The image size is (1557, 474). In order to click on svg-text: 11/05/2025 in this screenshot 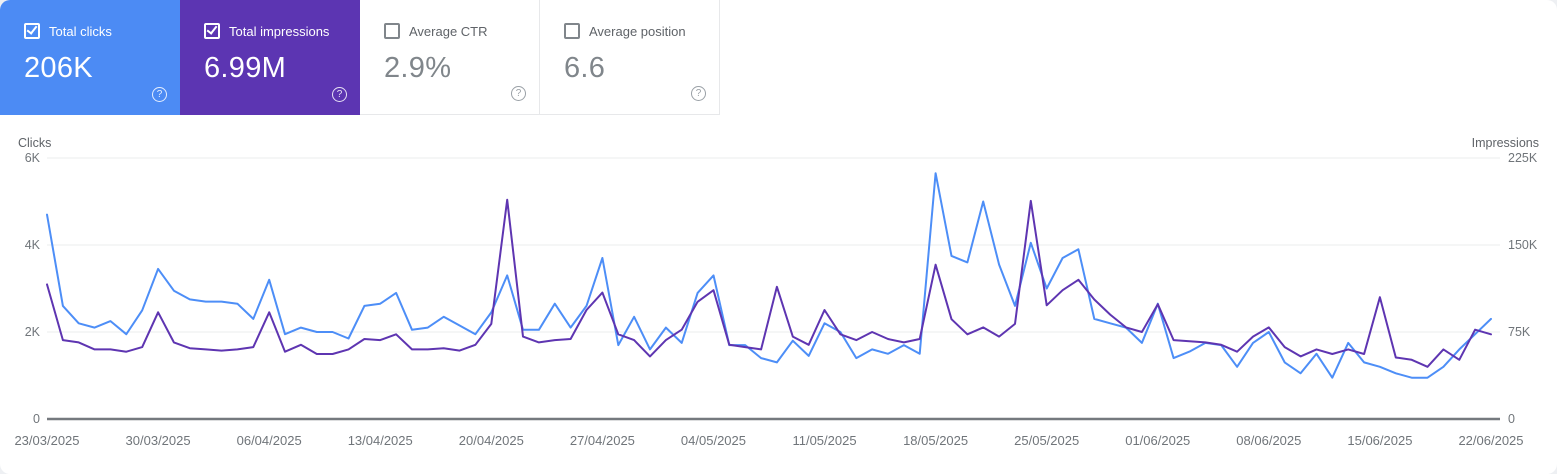, I will do `click(824, 440)`.